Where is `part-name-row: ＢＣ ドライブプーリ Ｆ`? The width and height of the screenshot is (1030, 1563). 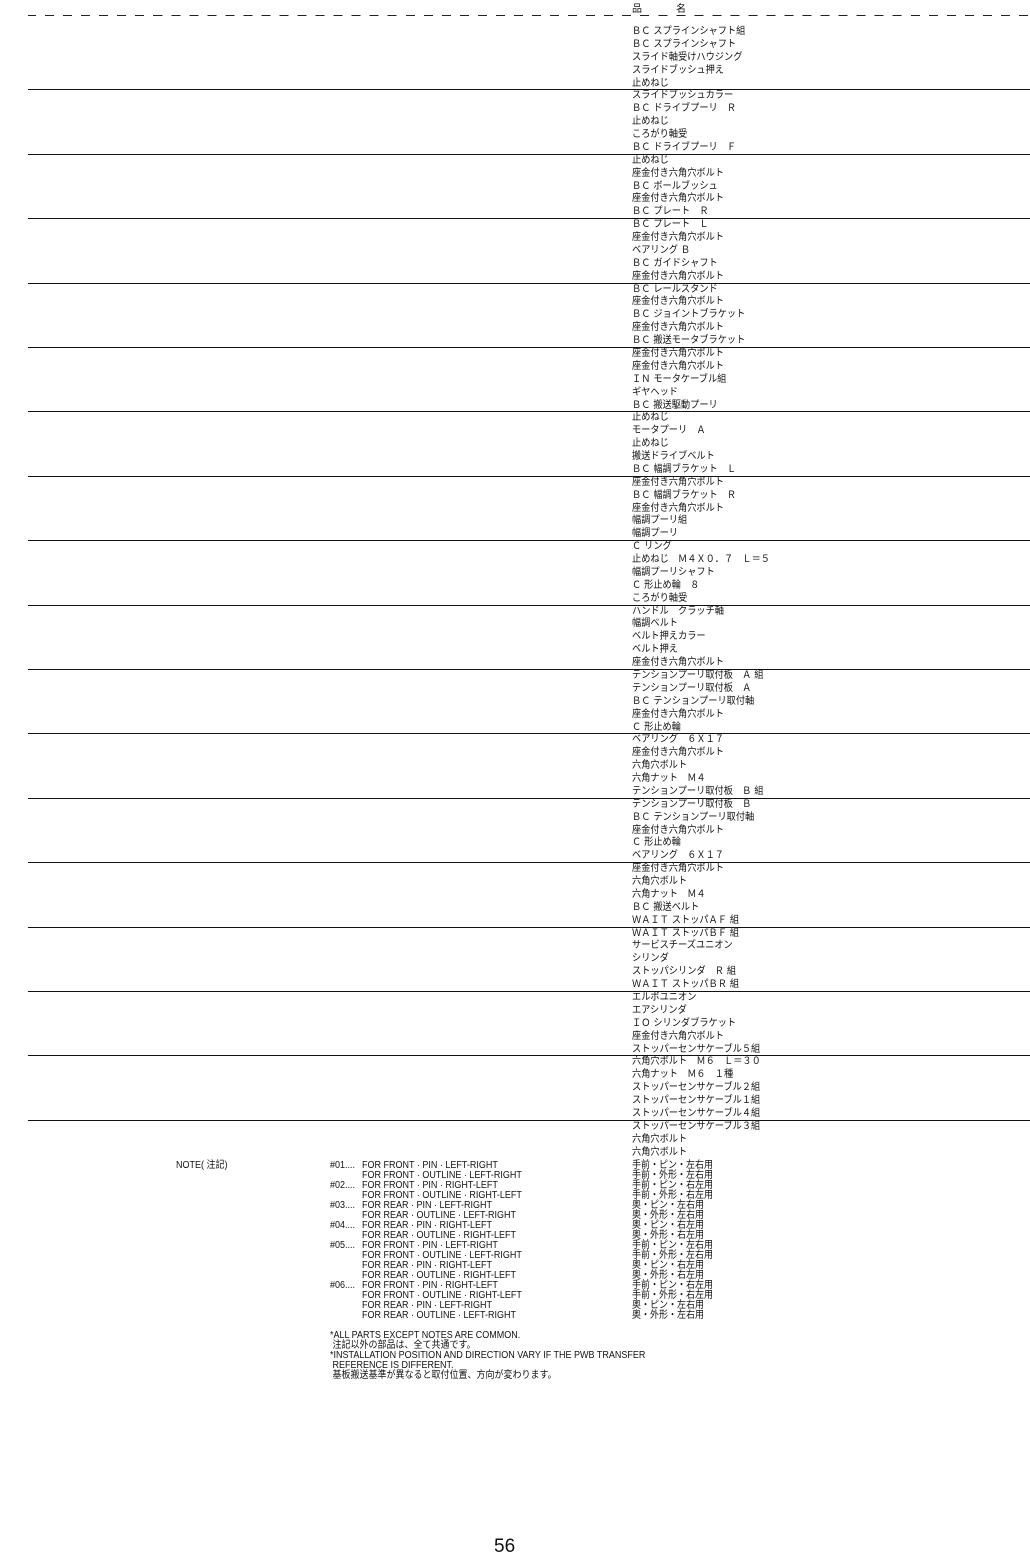 part-name-row: ＢＣ ドライブプーリ Ｆ is located at coordinates (684, 147).